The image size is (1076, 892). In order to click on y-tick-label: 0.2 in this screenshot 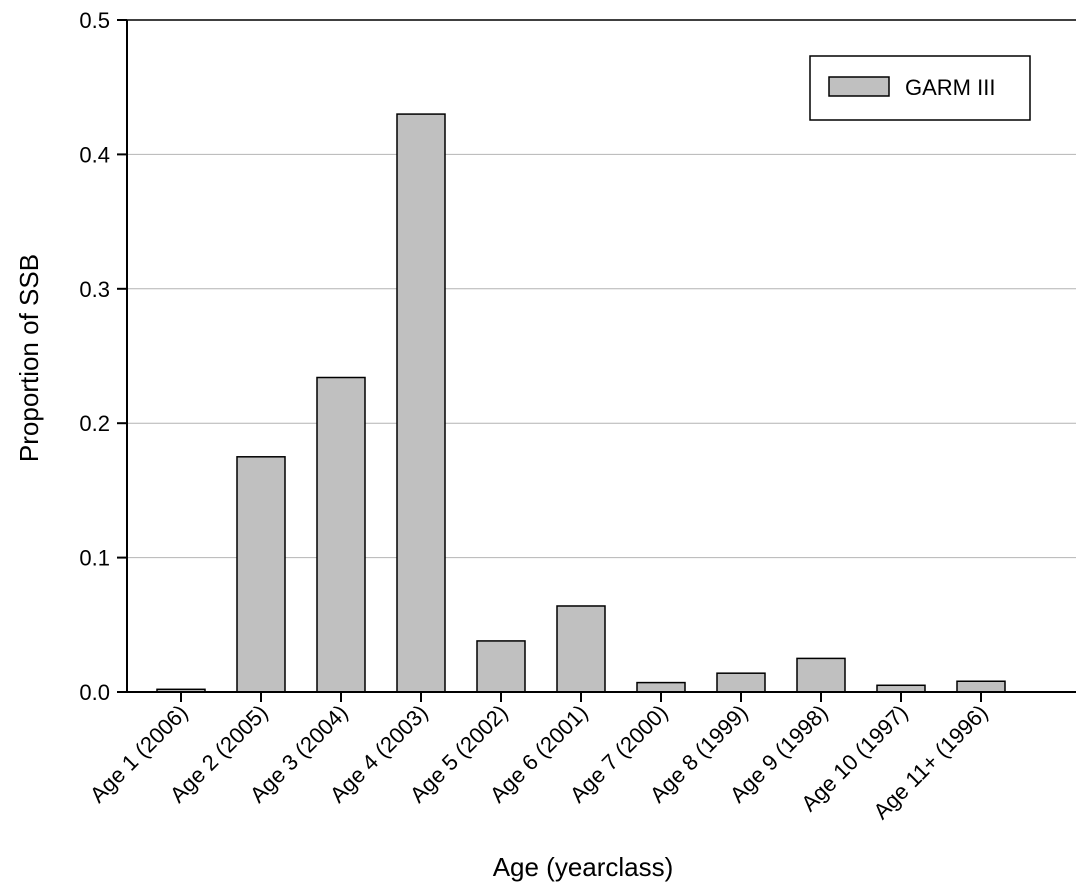, I will do `click(94, 423)`.